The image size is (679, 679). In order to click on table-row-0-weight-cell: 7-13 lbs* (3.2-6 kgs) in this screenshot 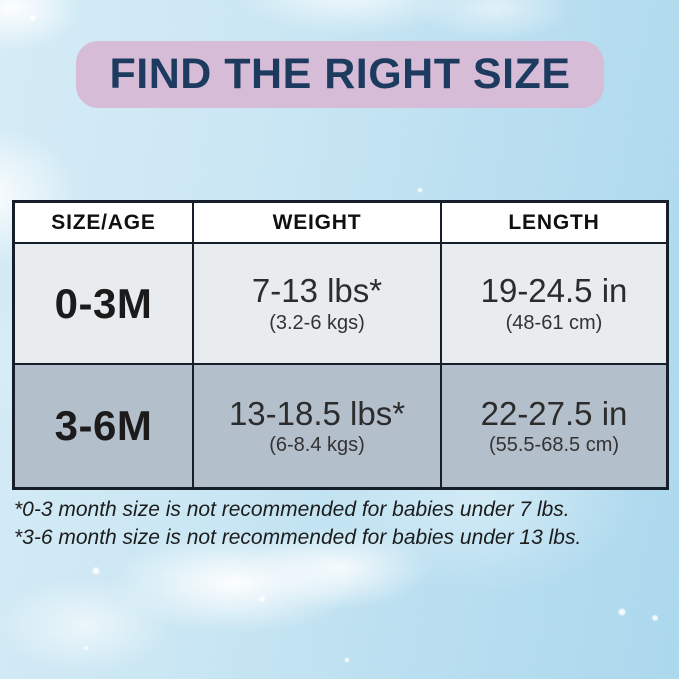, I will do `click(318, 304)`.